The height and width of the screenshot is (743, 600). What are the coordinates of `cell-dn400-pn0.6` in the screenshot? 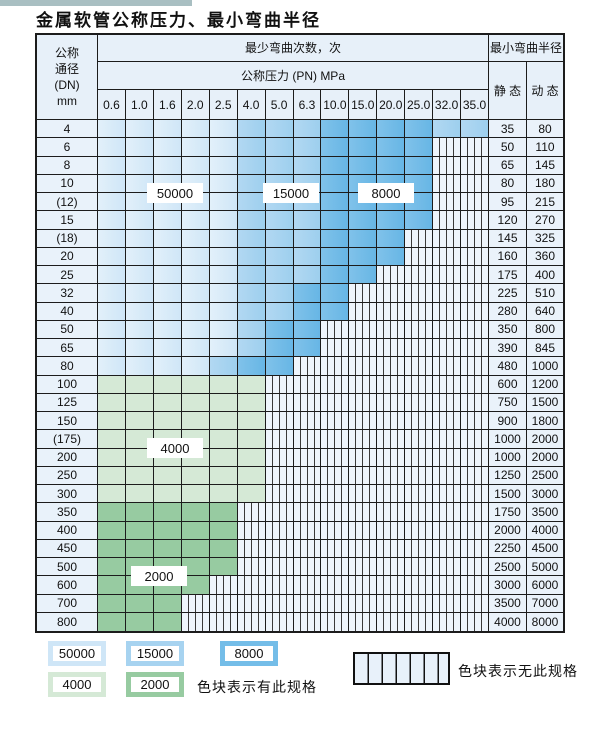 It's located at (112, 530).